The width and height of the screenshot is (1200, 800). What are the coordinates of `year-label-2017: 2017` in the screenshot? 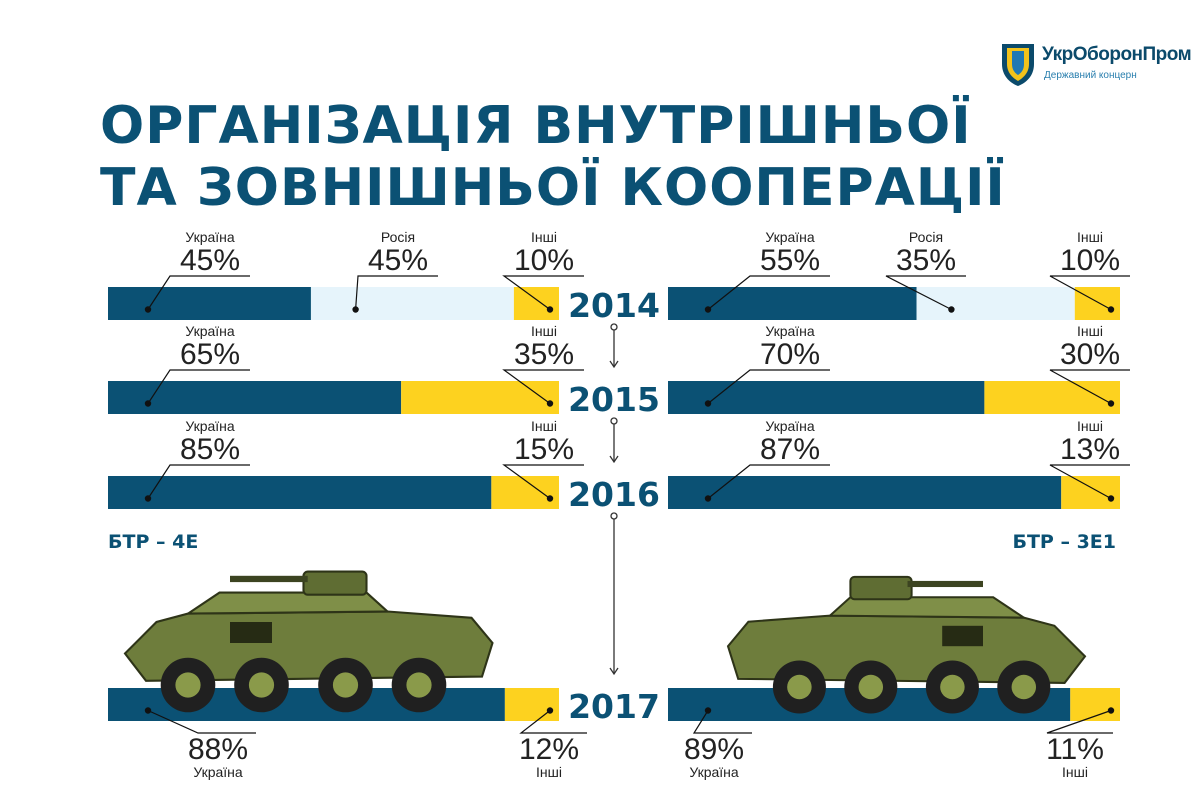 It's located at (614, 706).